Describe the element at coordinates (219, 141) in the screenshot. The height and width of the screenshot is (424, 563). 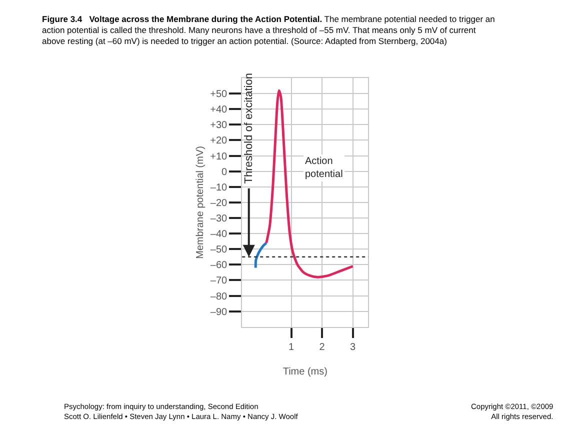
I see `y-tick-label: +20` at that location.